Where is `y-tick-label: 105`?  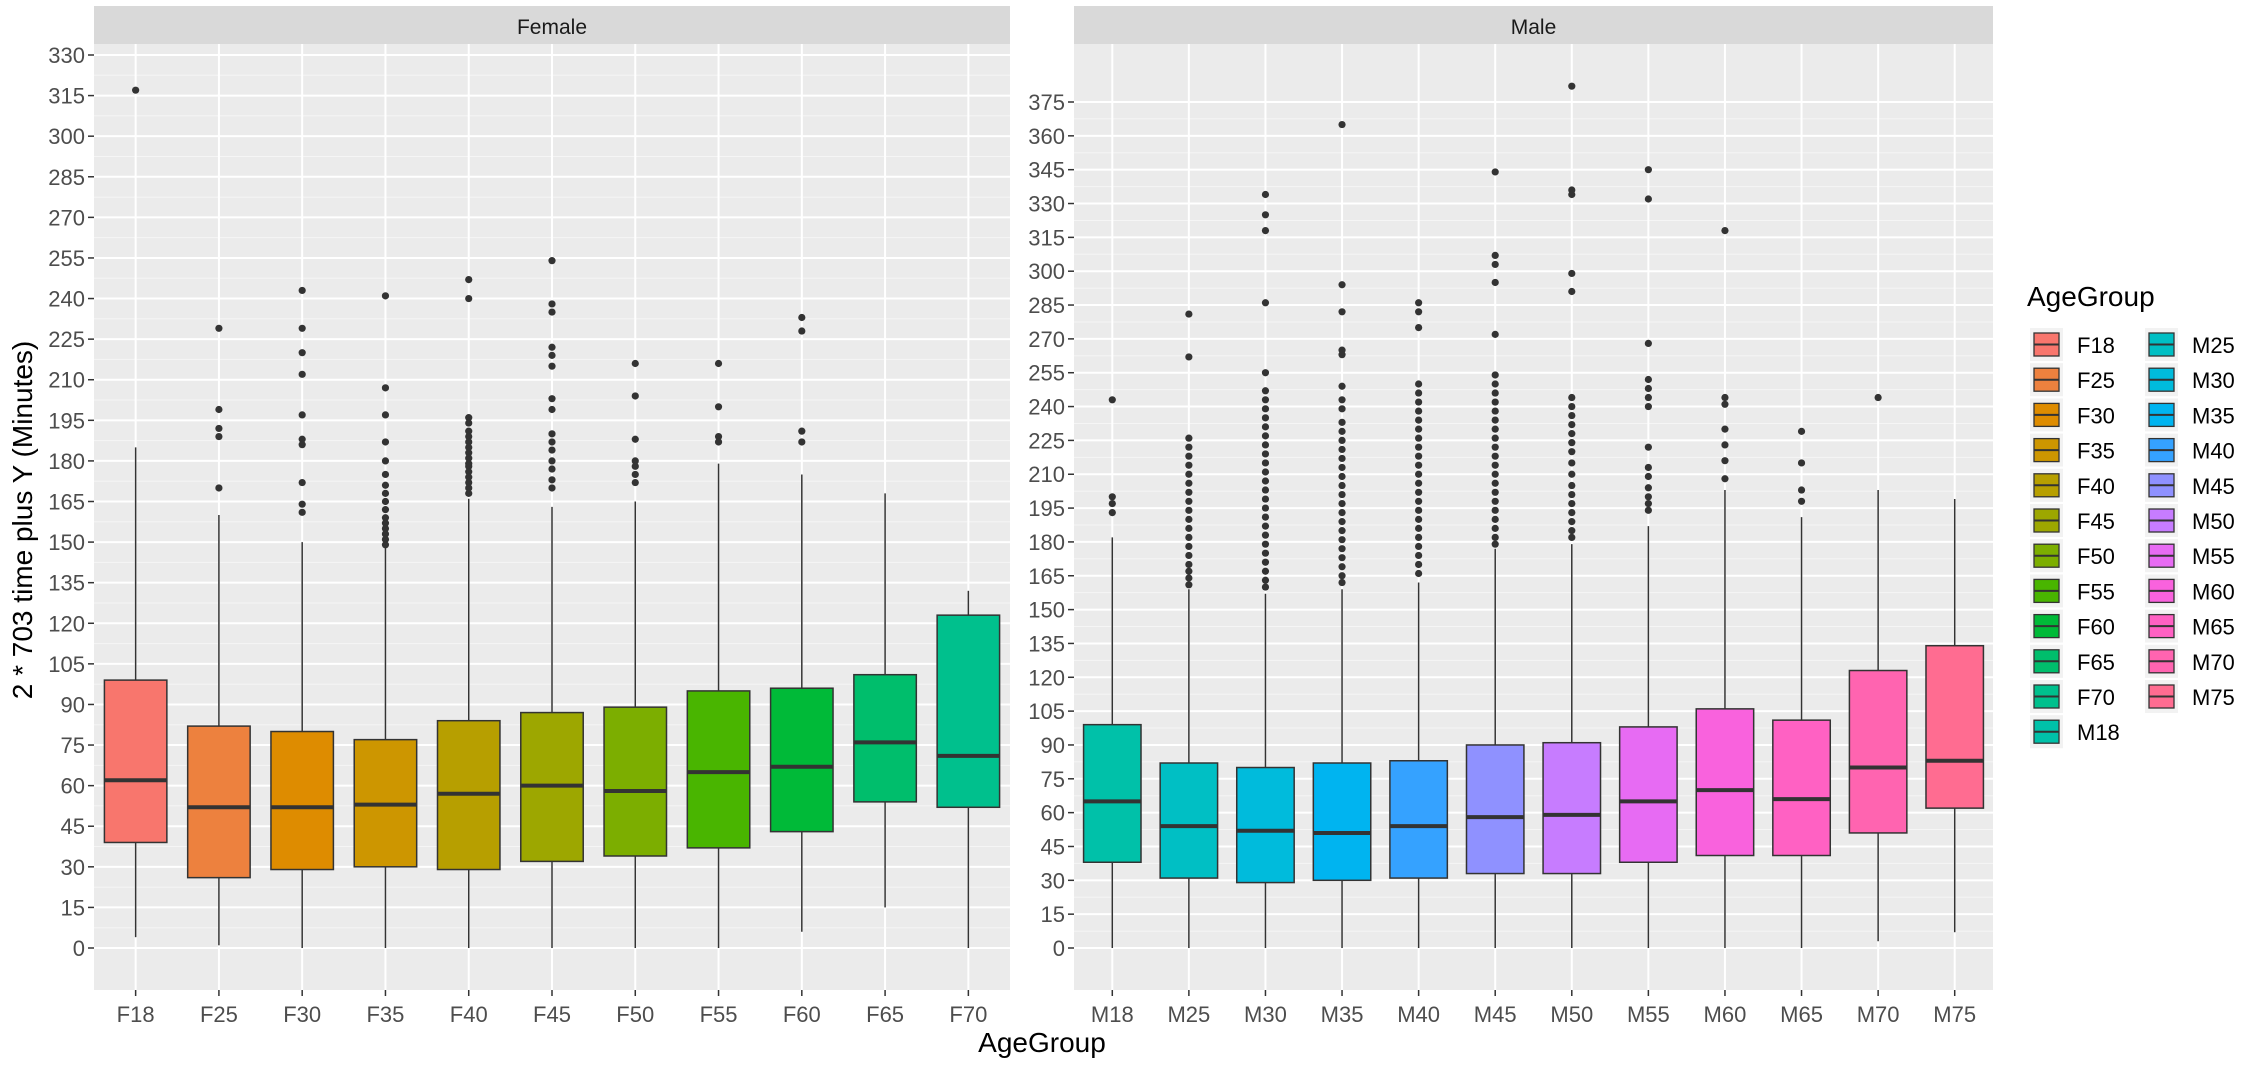
y-tick-label: 105 is located at coordinates (66, 664).